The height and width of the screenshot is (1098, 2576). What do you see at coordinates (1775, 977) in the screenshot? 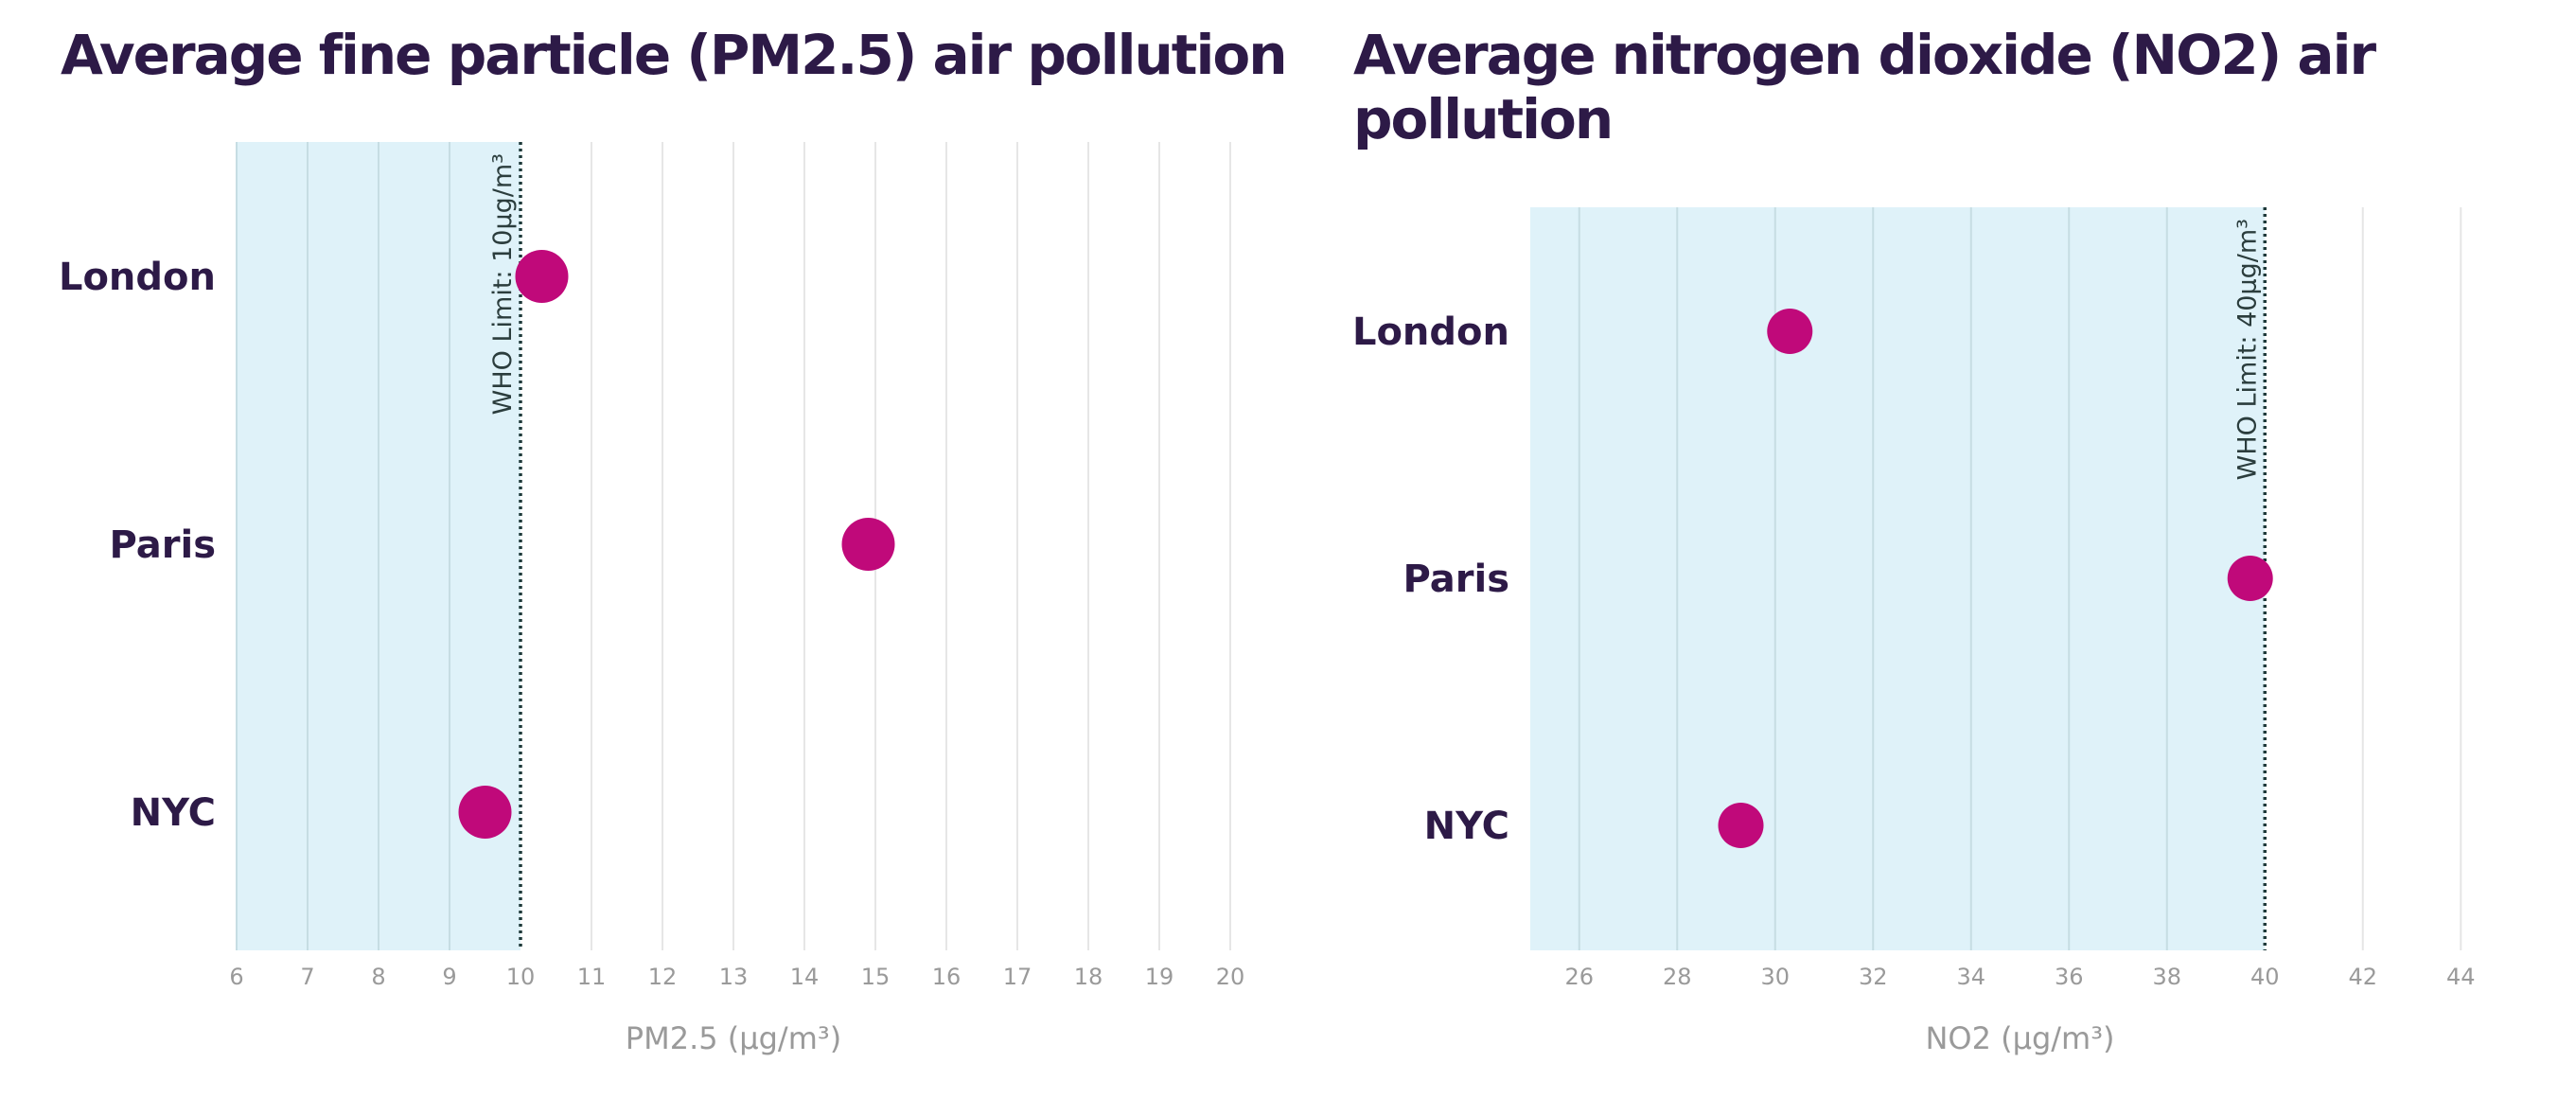
I see `x-tick-label-no2: 30` at bounding box center [1775, 977].